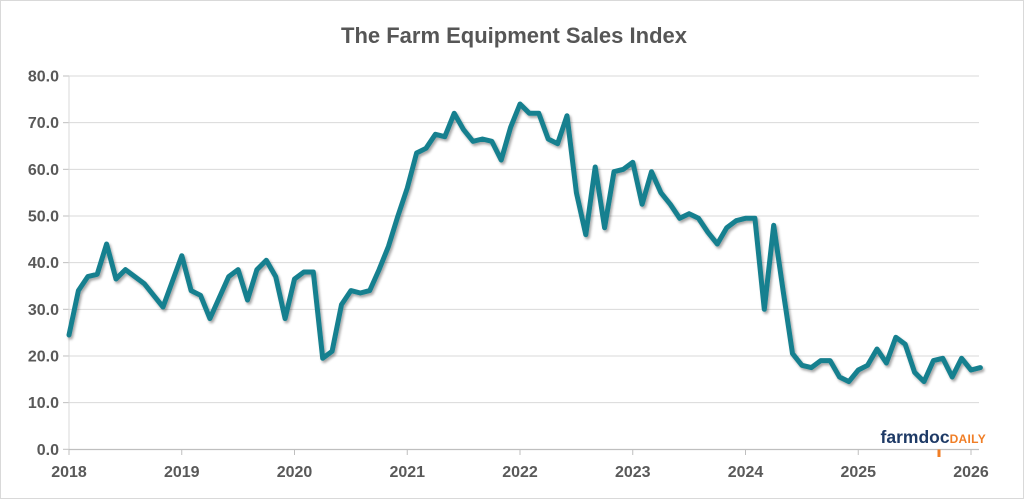  Describe the element at coordinates (520, 452) in the screenshot. I see `x-axis-ticks` at that location.